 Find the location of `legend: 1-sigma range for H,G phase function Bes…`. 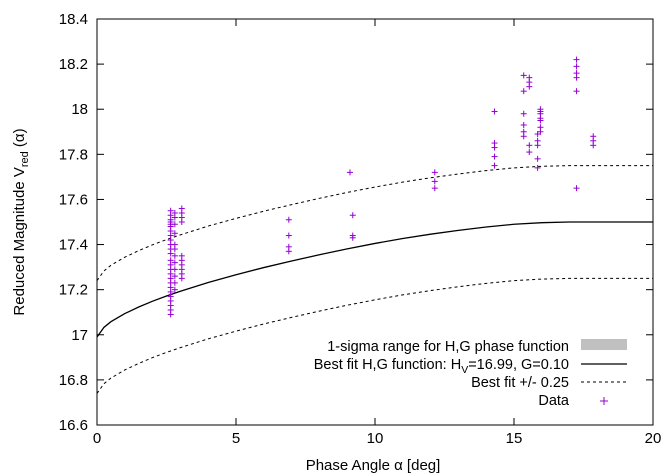

legend: 1-sigma range for H,G phase function Bes… is located at coordinates (470, 374).